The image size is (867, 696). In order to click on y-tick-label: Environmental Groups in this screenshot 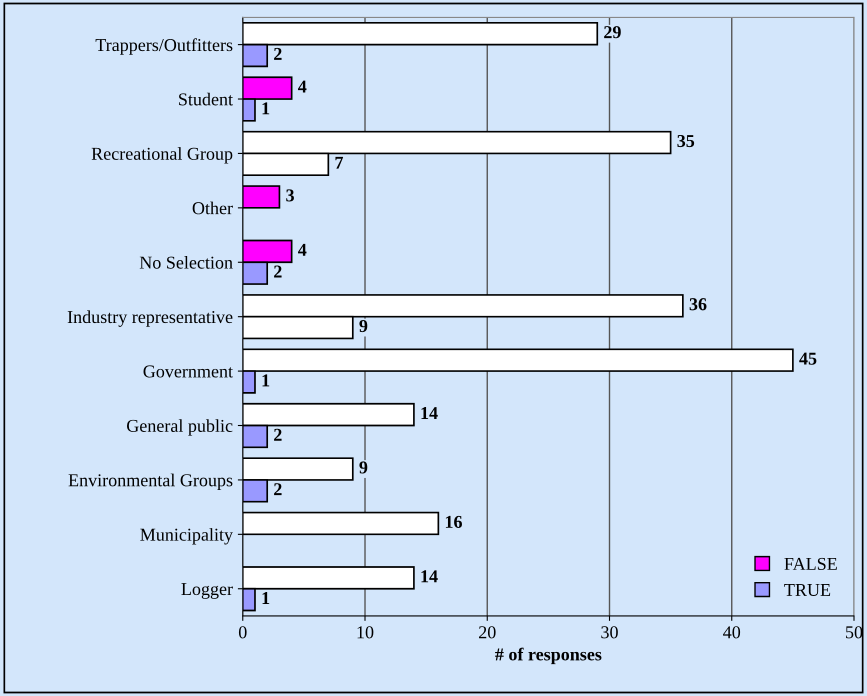, I will do `click(150, 482)`.